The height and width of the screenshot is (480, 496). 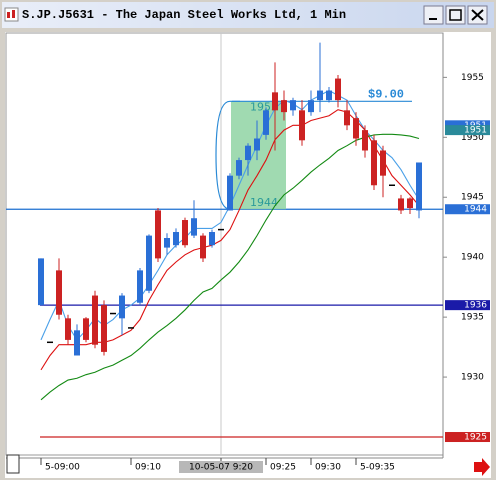 What do you see at coordinates (148, 468) in the screenshot?
I see `x-tick-label: 09:10` at bounding box center [148, 468].